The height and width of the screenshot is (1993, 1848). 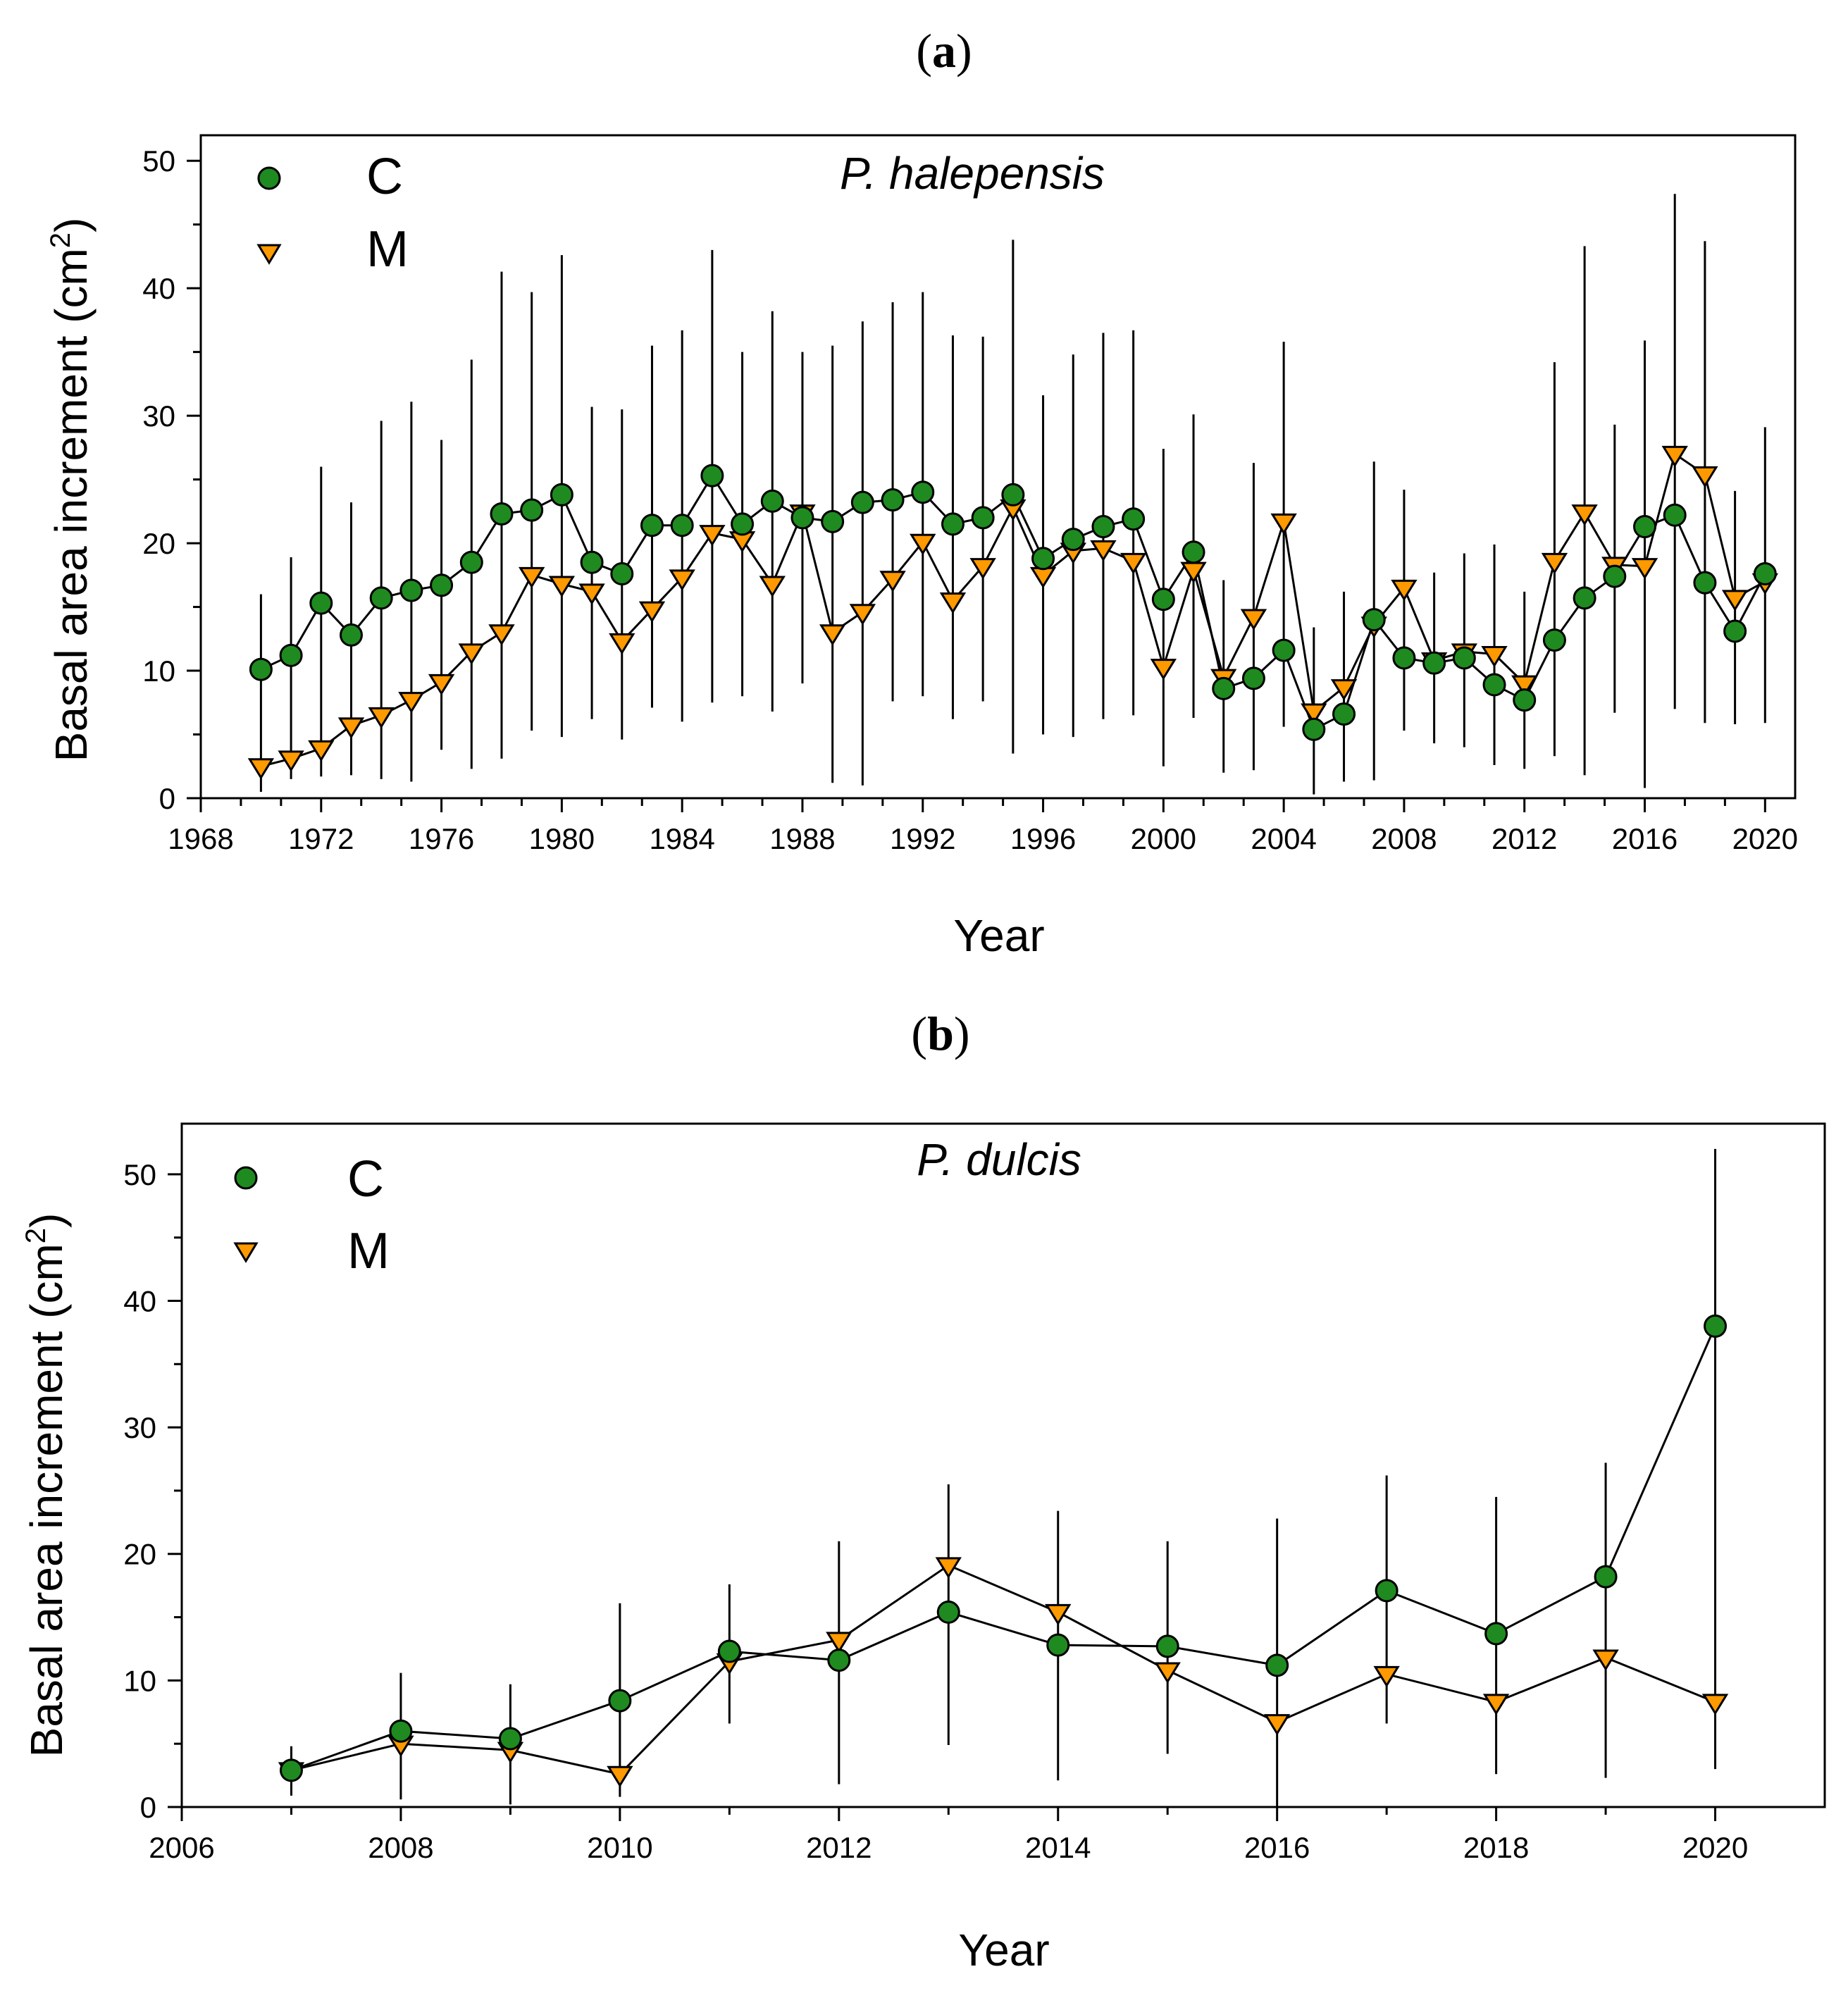 What do you see at coordinates (1524, 838) in the screenshot?
I see `x-tick-label: 2012` at bounding box center [1524, 838].